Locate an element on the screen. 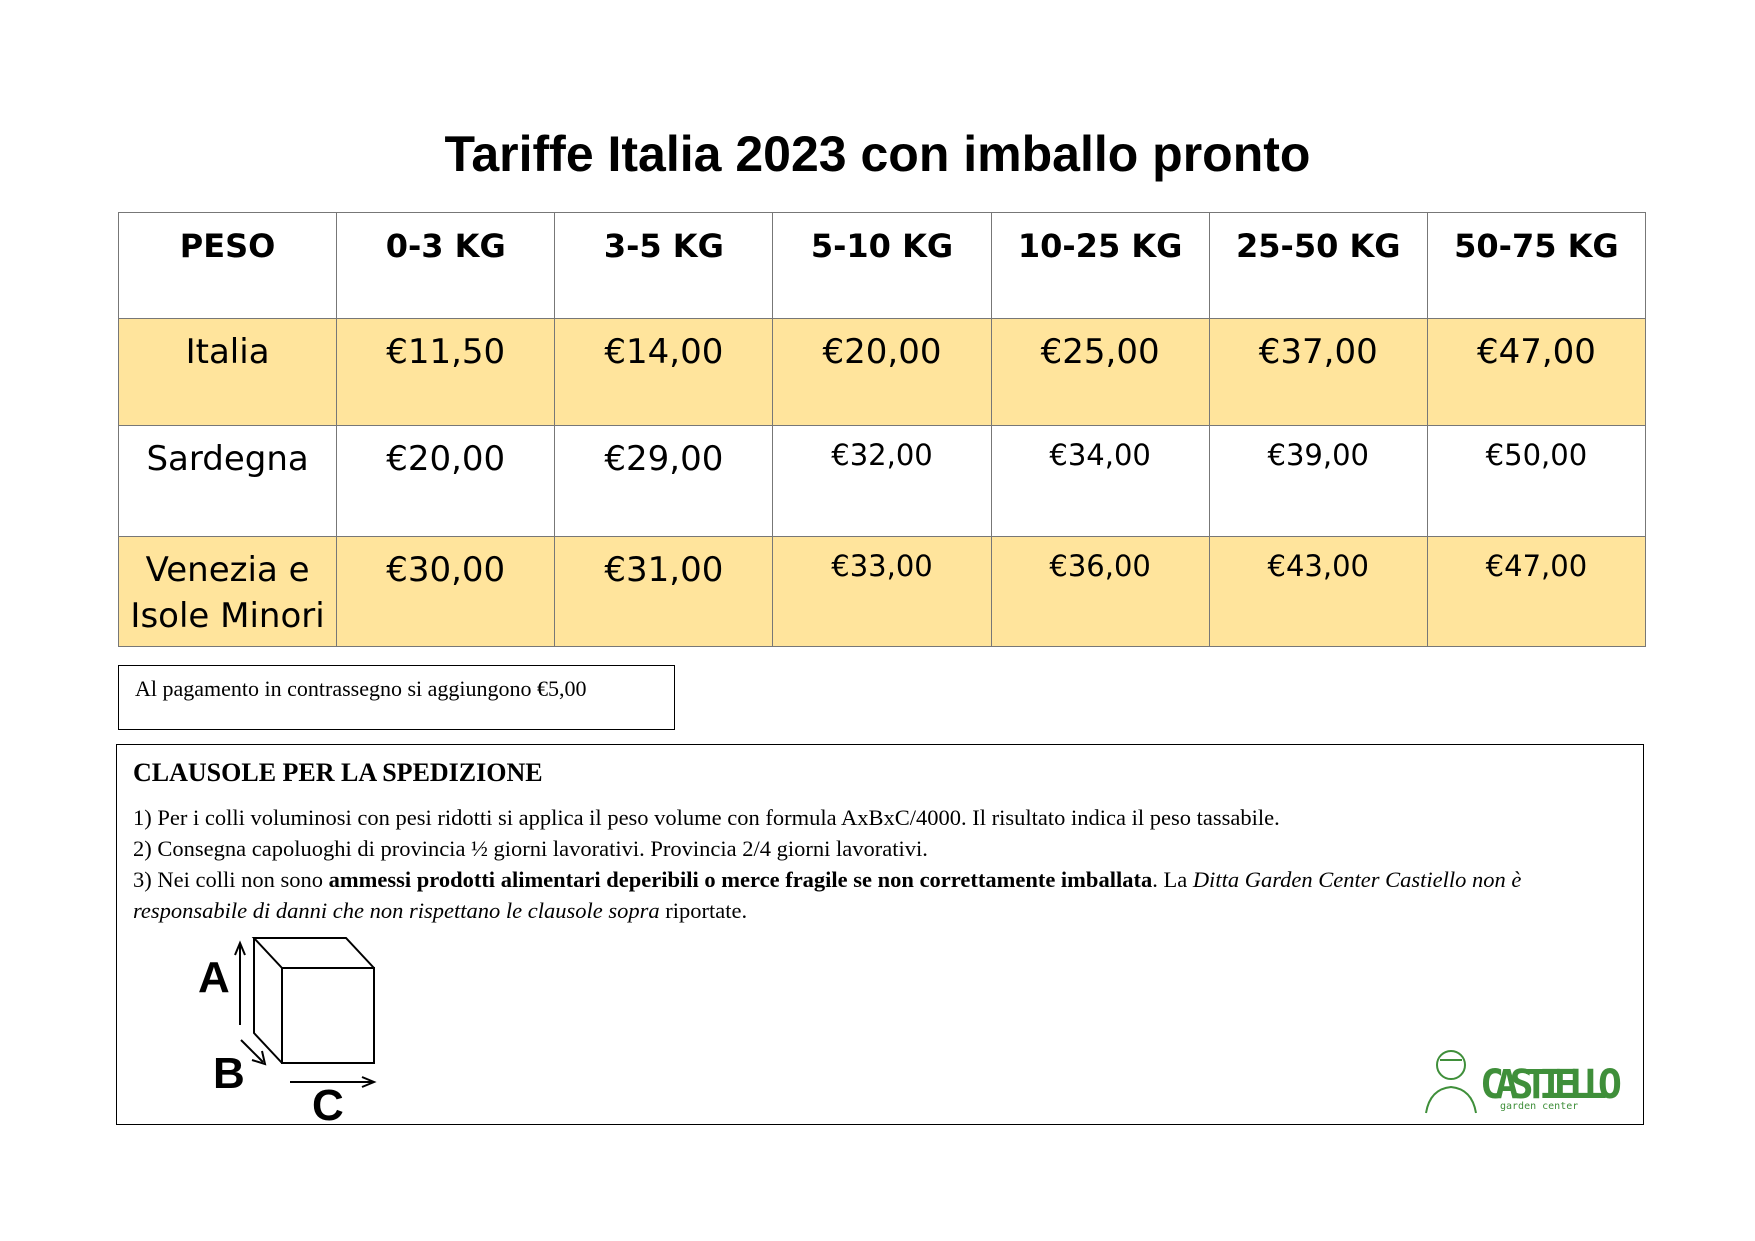  label-b: B is located at coordinates (229, 1073).